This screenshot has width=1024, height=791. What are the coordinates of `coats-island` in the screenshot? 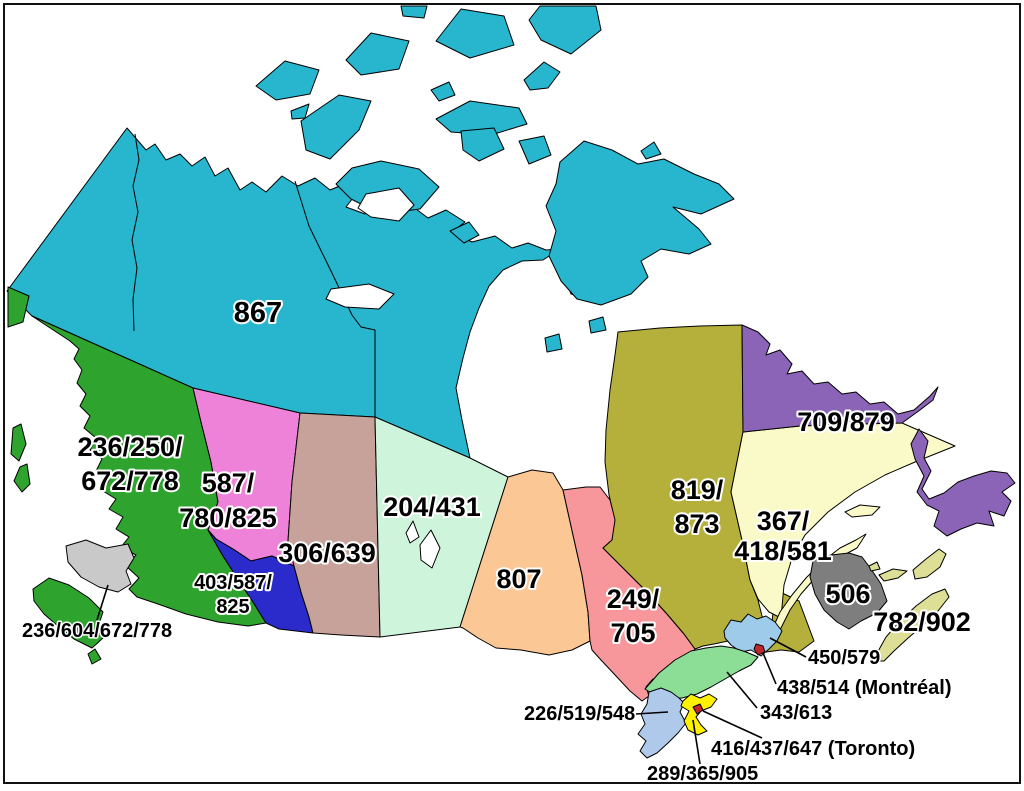 It's located at (553, 343).